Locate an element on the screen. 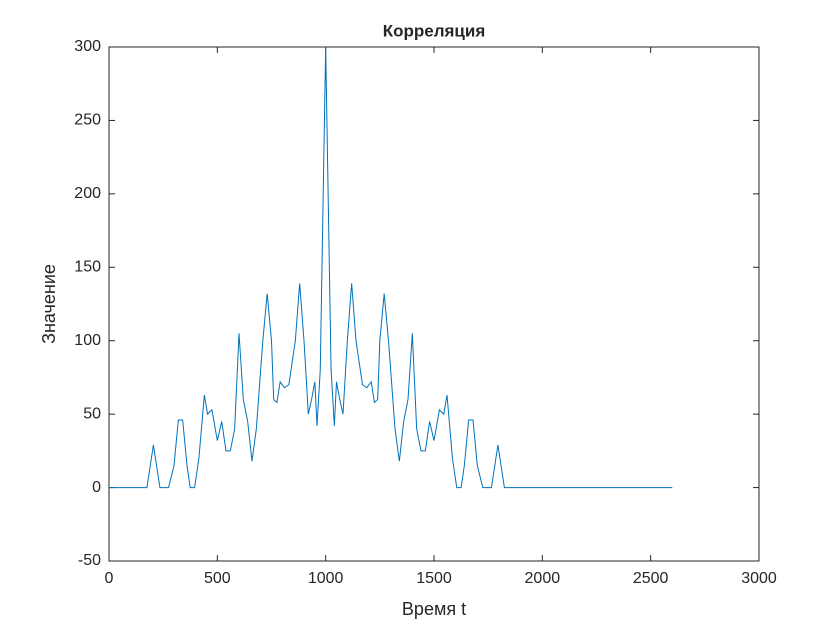  x-tick-label: 1500 is located at coordinates (434, 578).